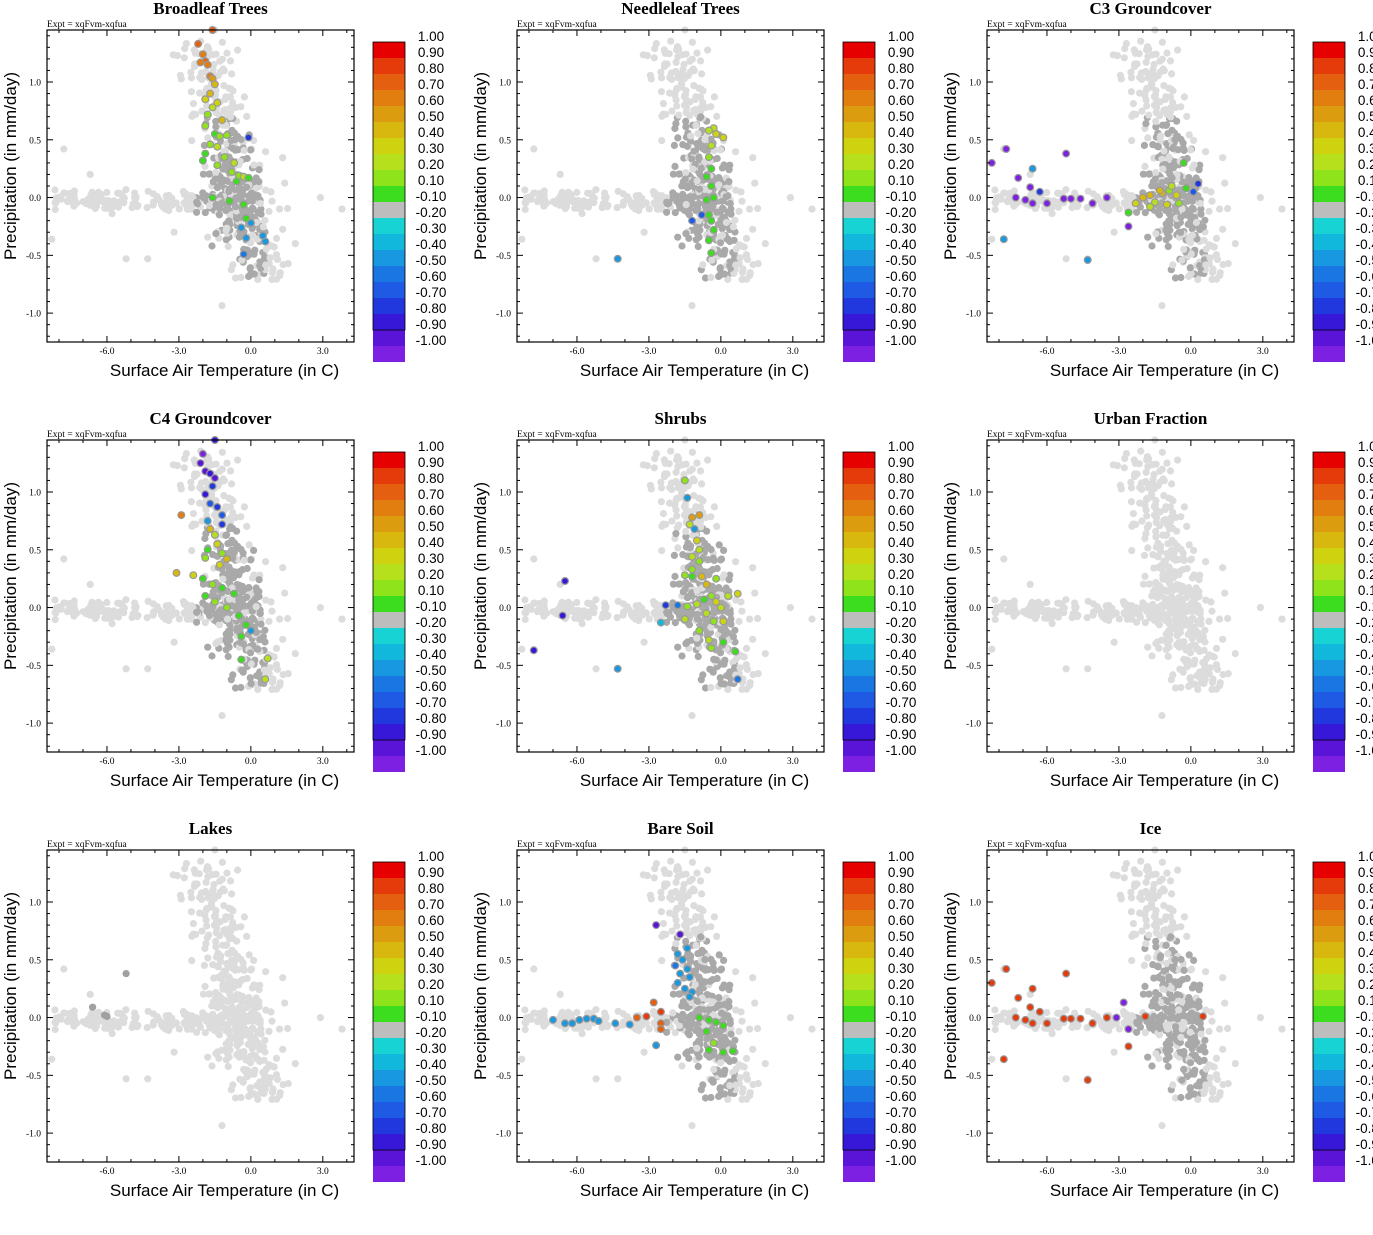 The width and height of the screenshot is (1373, 1235). I want to click on chart-title: Lakes, so click(211, 829).